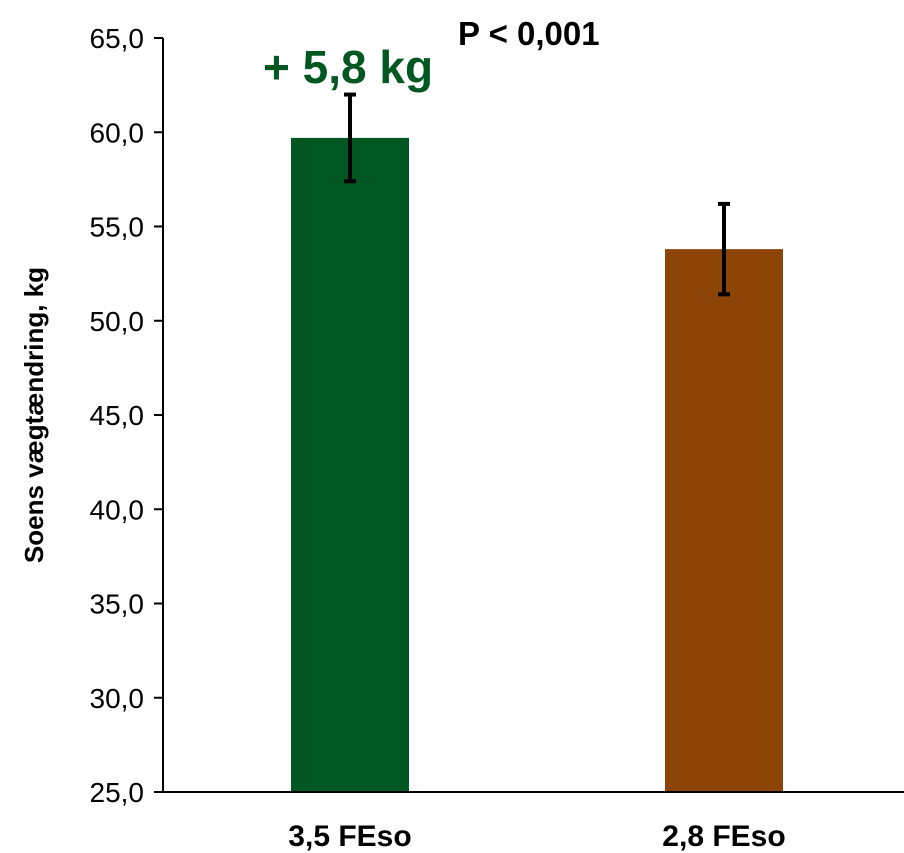 The width and height of the screenshot is (904, 853). What do you see at coordinates (117, 38) in the screenshot?
I see `y-tick-label: 65,0` at bounding box center [117, 38].